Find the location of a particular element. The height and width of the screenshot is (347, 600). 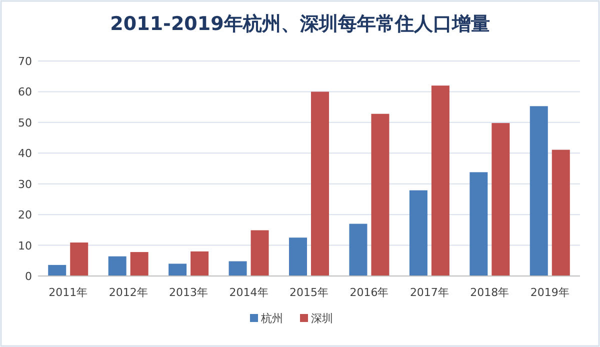

y-tick-label: 30 is located at coordinates (25, 184).